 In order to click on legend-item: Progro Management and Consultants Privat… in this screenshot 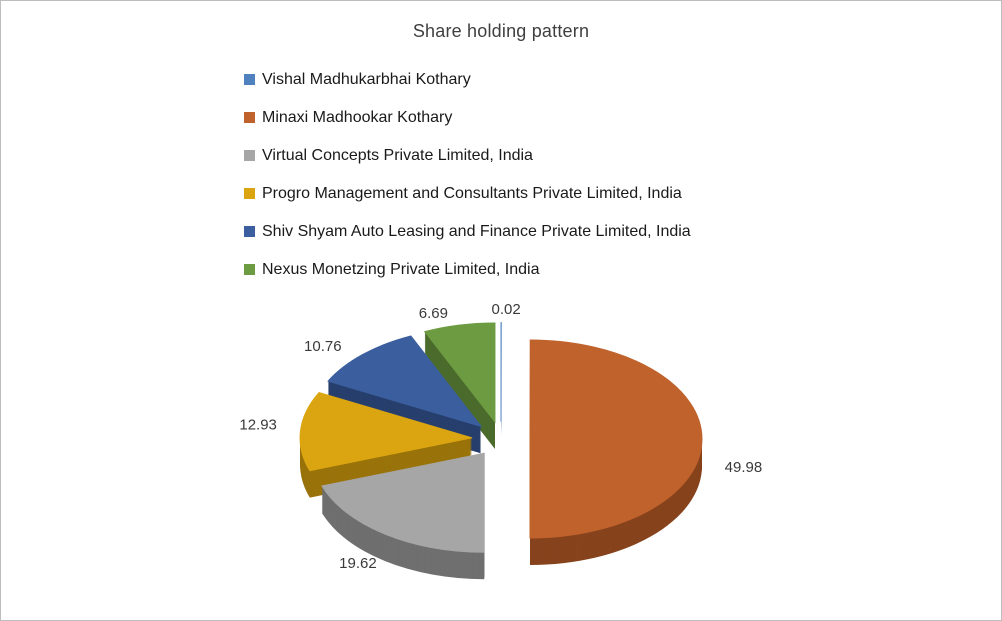, I will do `click(467, 193)`.